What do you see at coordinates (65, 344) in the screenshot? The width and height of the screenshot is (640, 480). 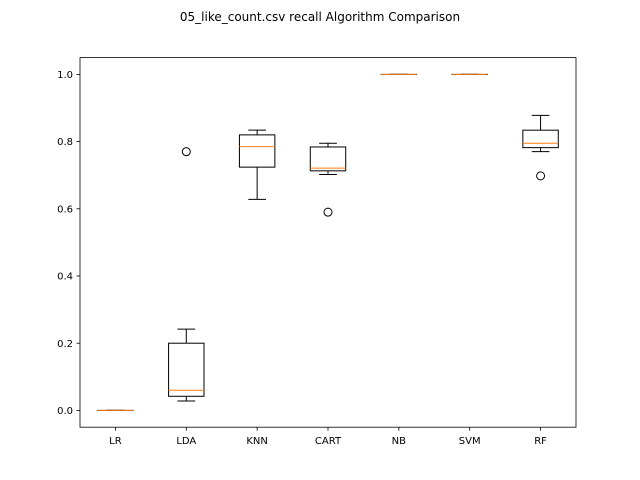 I see `y-tick-label: 0.2` at bounding box center [65, 344].